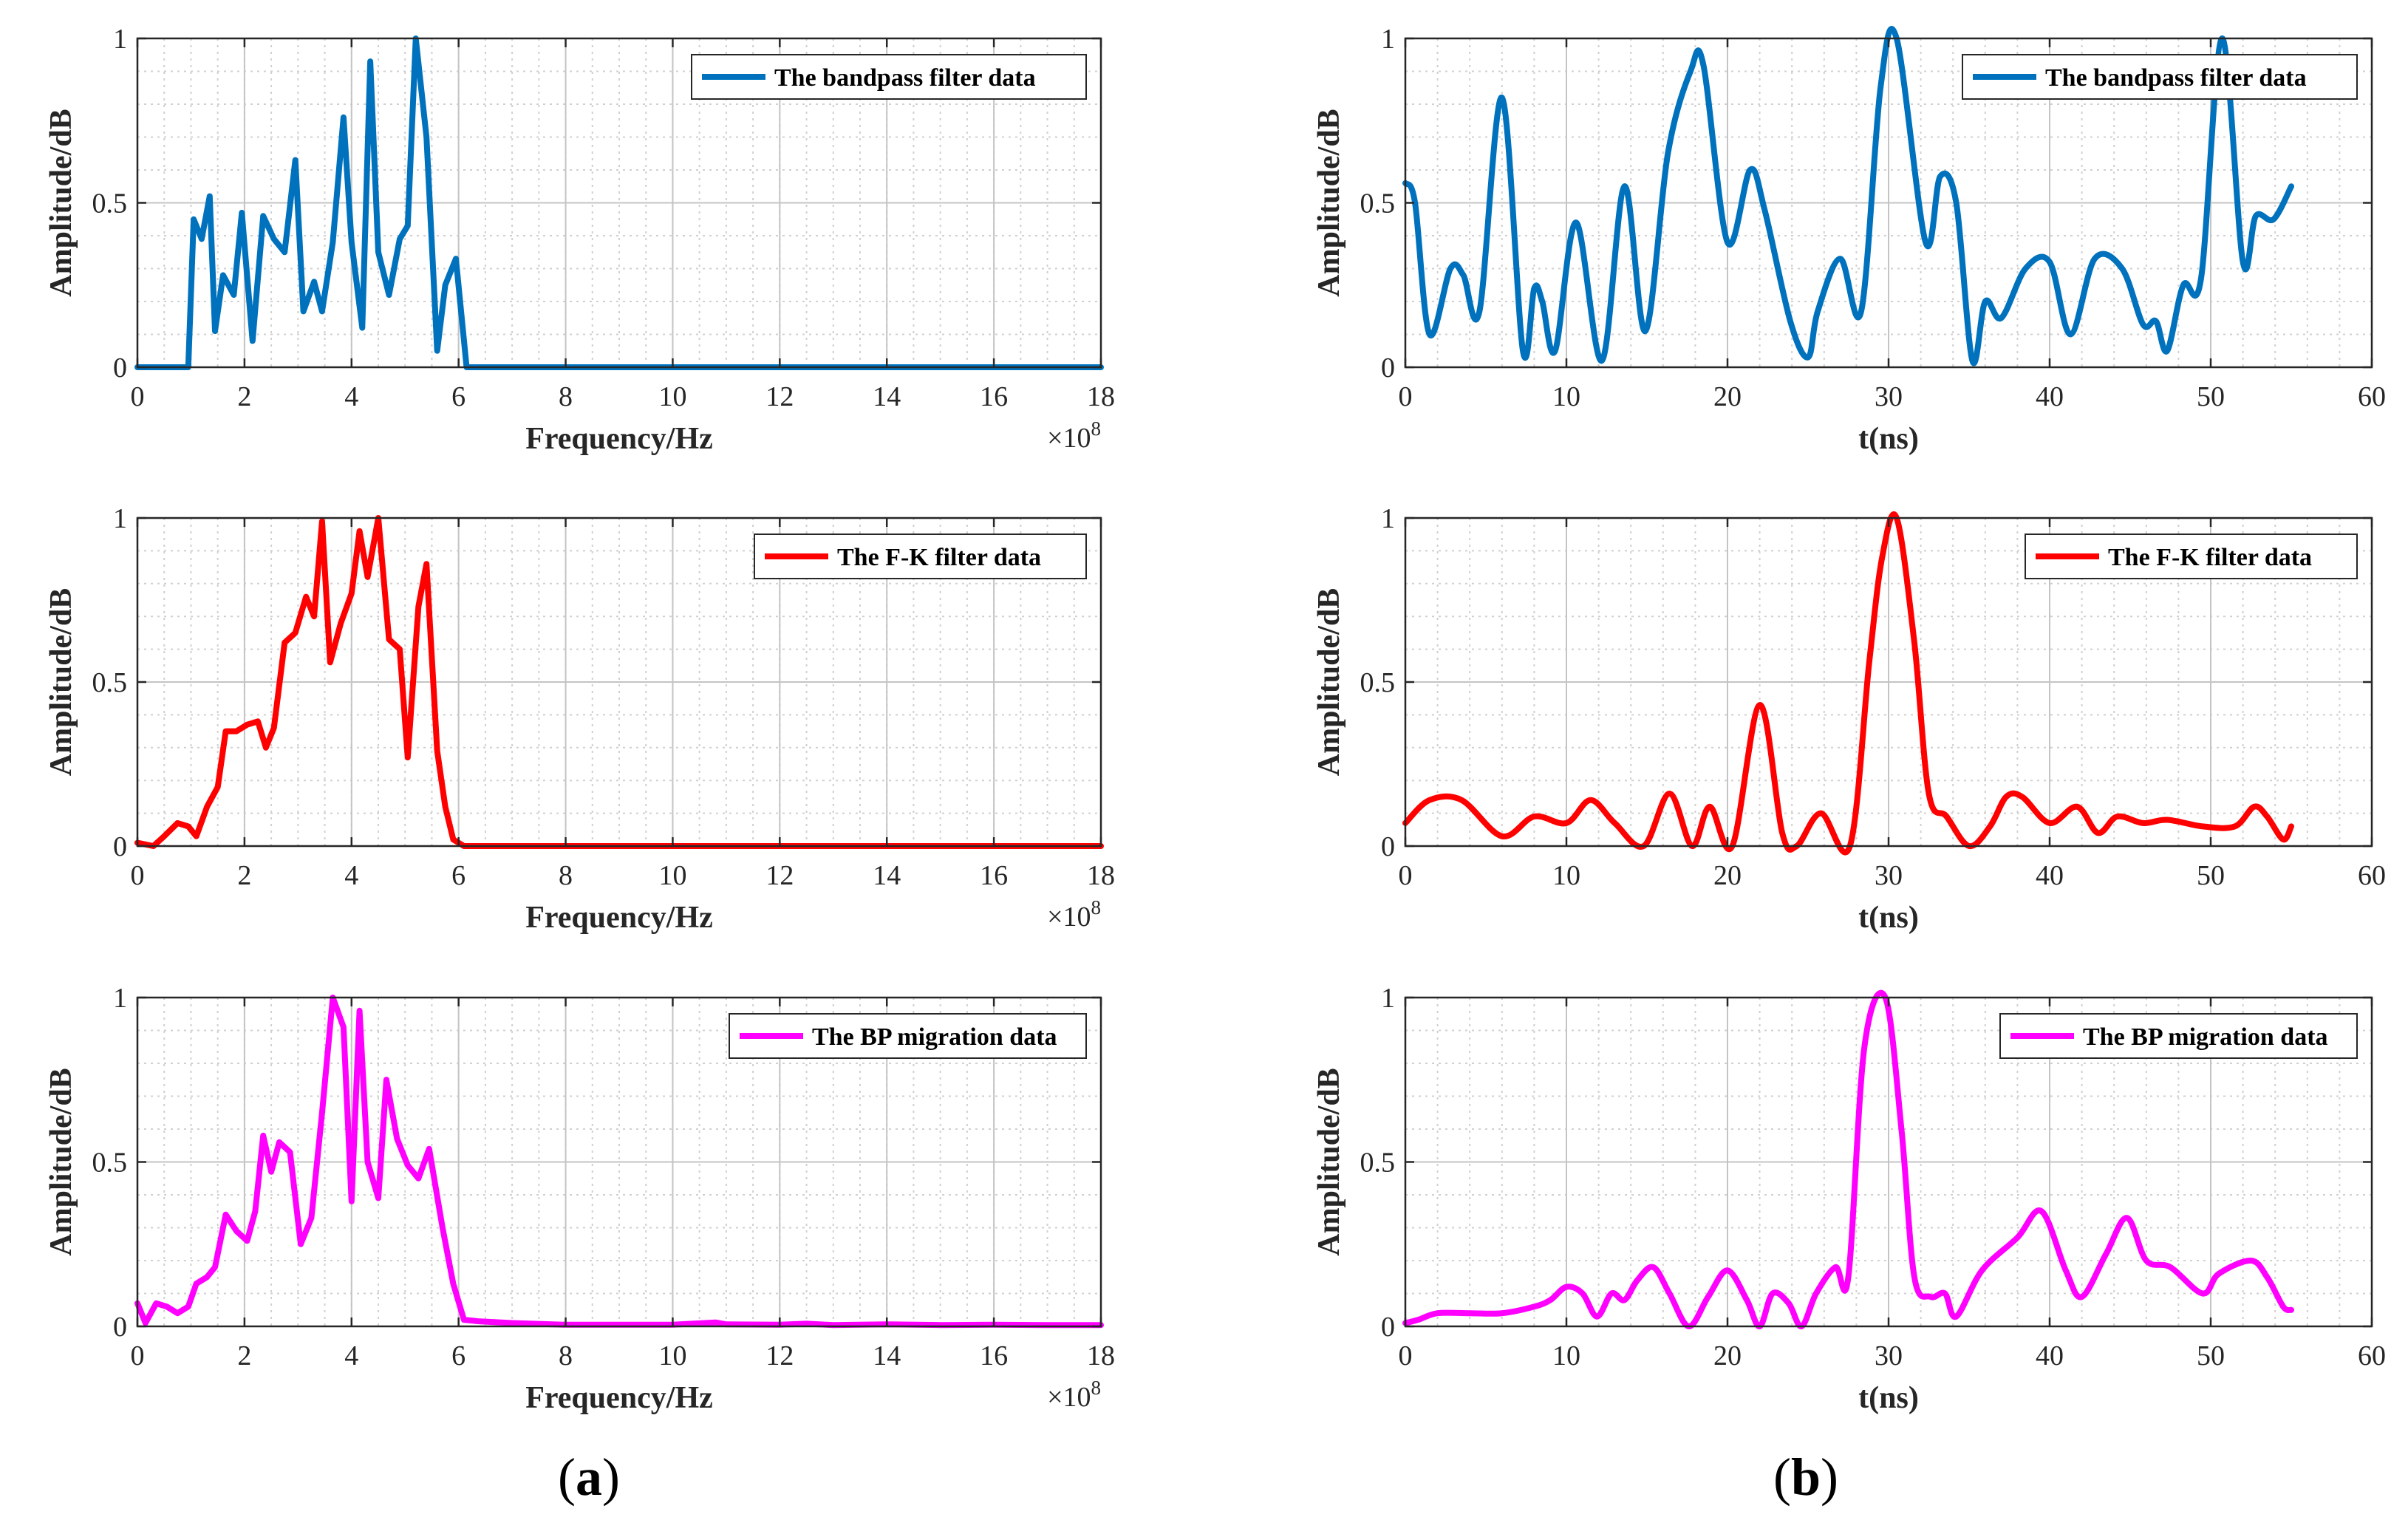 The height and width of the screenshot is (1534, 2408). I want to click on panel-label-a: (a), so click(589, 1477).